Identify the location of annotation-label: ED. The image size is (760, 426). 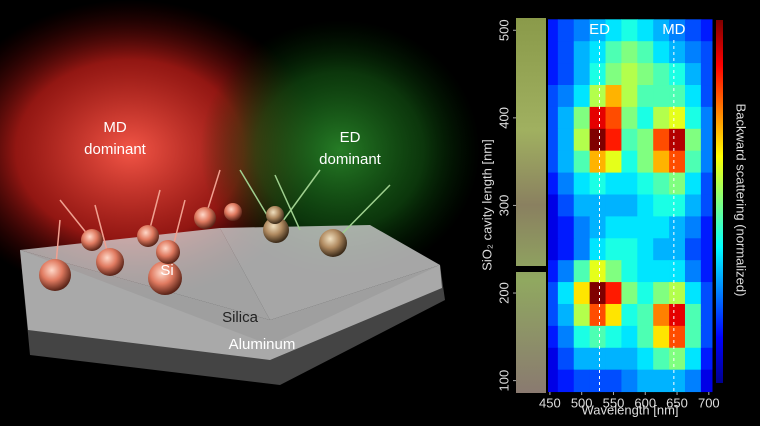
(599, 29).